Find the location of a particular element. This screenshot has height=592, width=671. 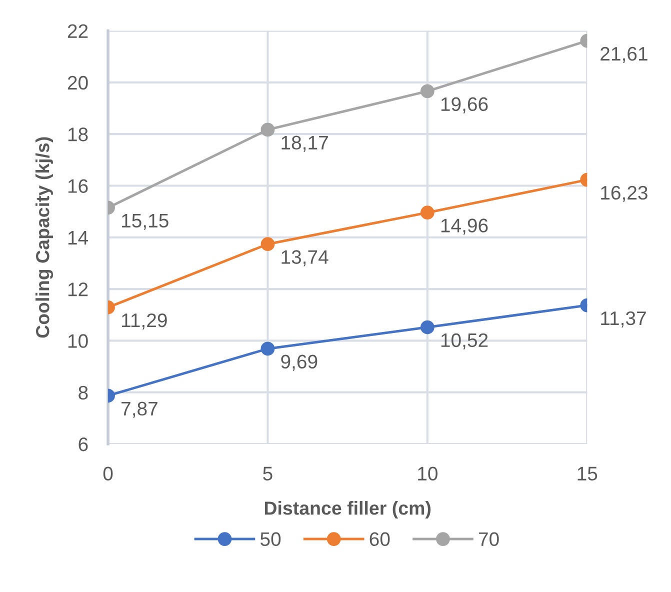

data-label: 16,23 is located at coordinates (624, 194).